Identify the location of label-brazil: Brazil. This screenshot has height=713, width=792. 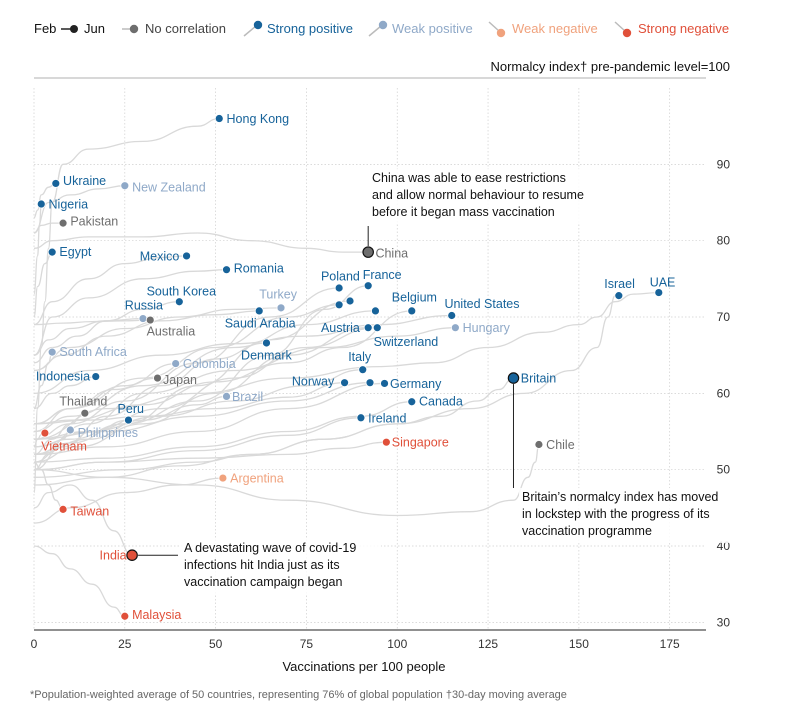
(247, 397).